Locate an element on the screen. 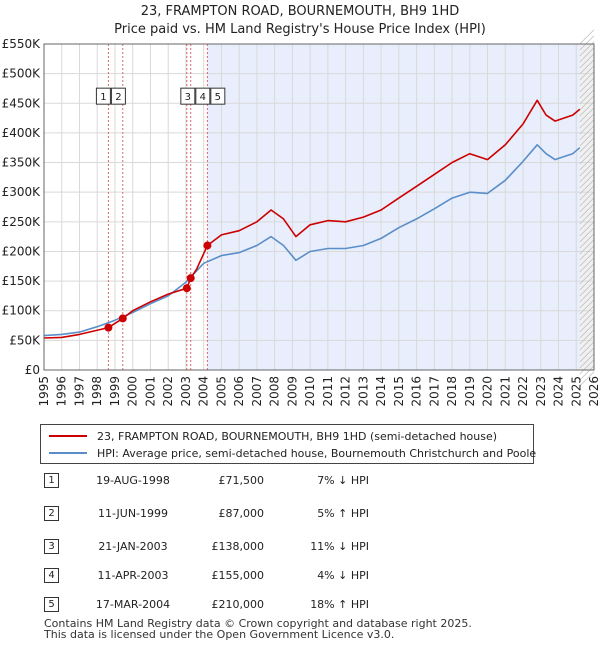 The image size is (600, 650). y-tick-label: £0 is located at coordinates (32, 370).